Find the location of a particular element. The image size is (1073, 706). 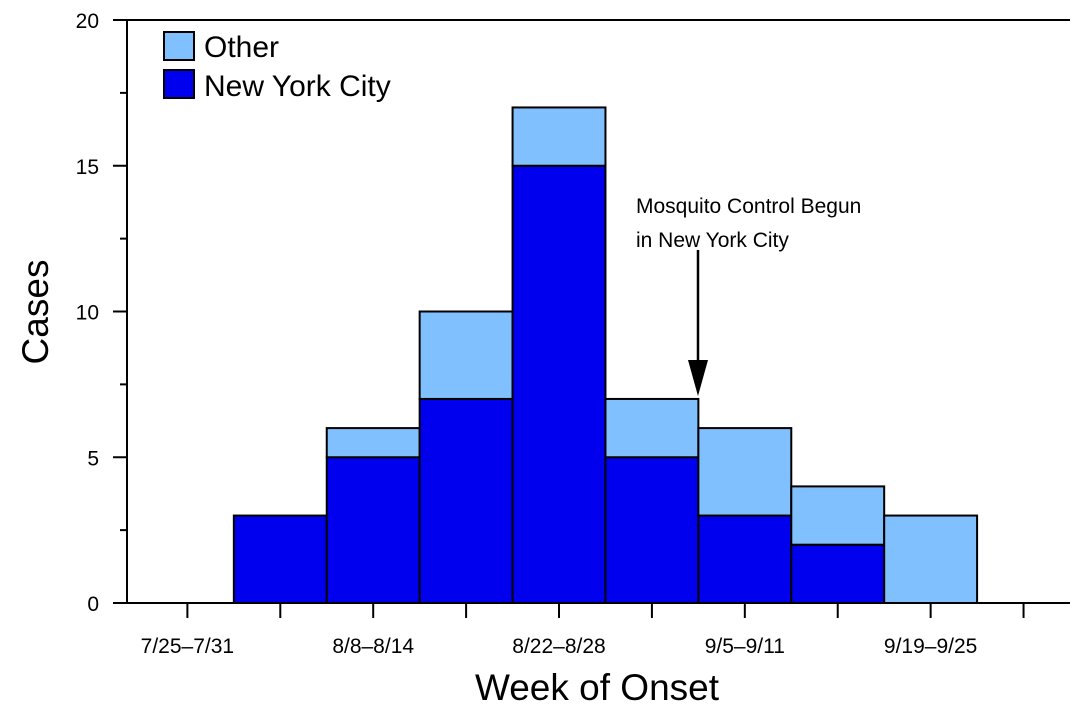

x-tick-label: 8/8–8/14 is located at coordinates (373, 646).